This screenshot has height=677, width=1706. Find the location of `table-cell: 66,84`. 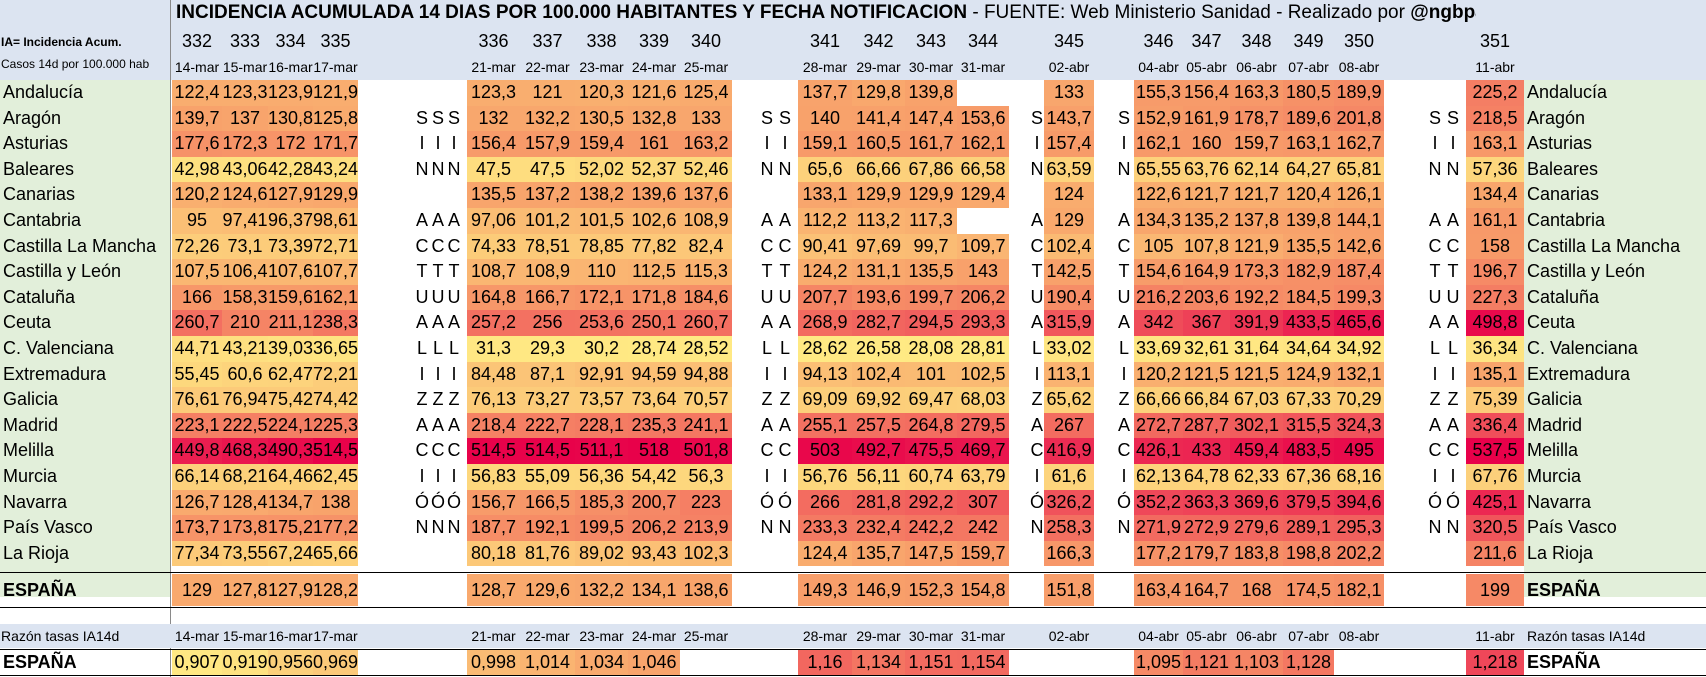

table-cell: 66,84 is located at coordinates (1206, 400).